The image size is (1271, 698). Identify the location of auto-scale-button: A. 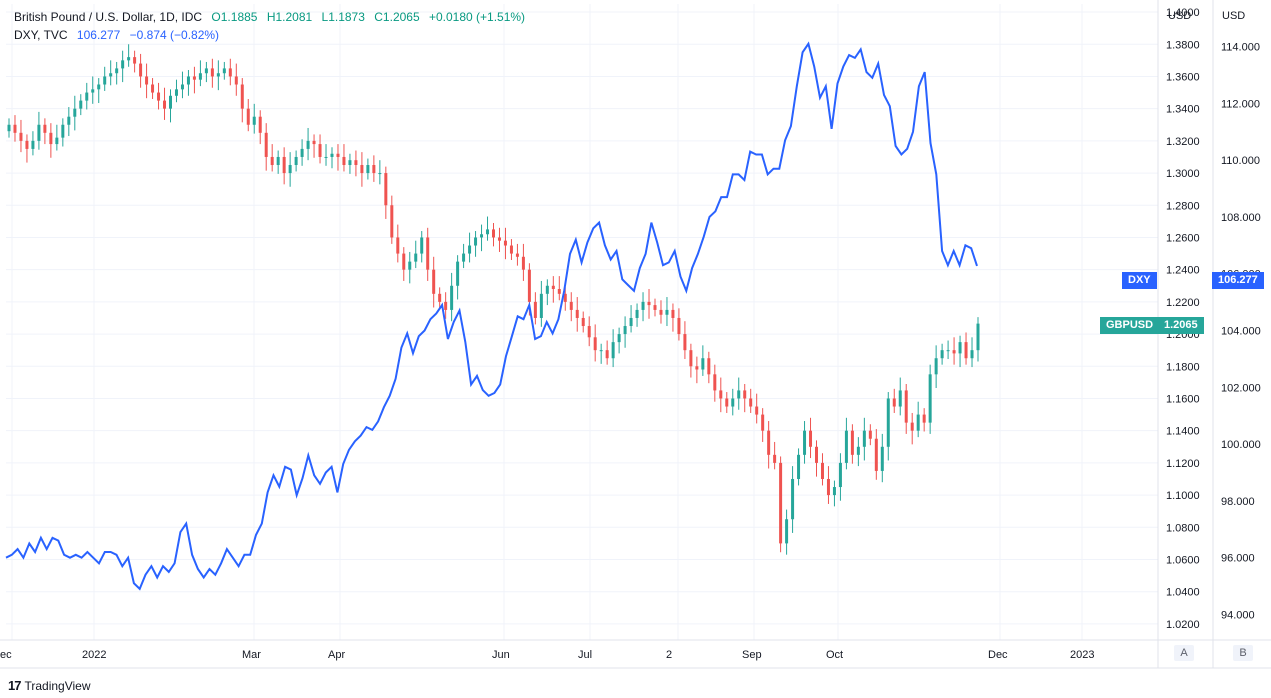
(1184, 653).